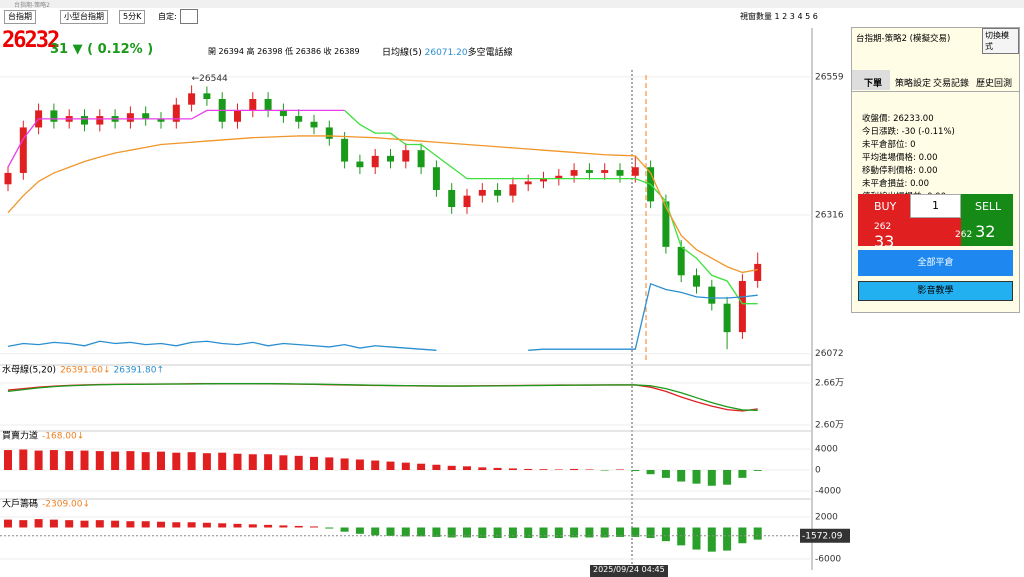 The image size is (1024, 577). What do you see at coordinates (985, 231) in the screenshot?
I see `ask: 32` at bounding box center [985, 231].